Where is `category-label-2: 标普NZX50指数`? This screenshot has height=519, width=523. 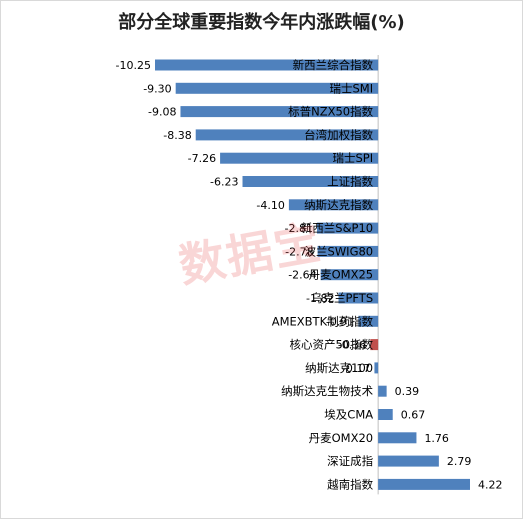
category-label-2: 标普NZX50指数 is located at coordinates (330, 112).